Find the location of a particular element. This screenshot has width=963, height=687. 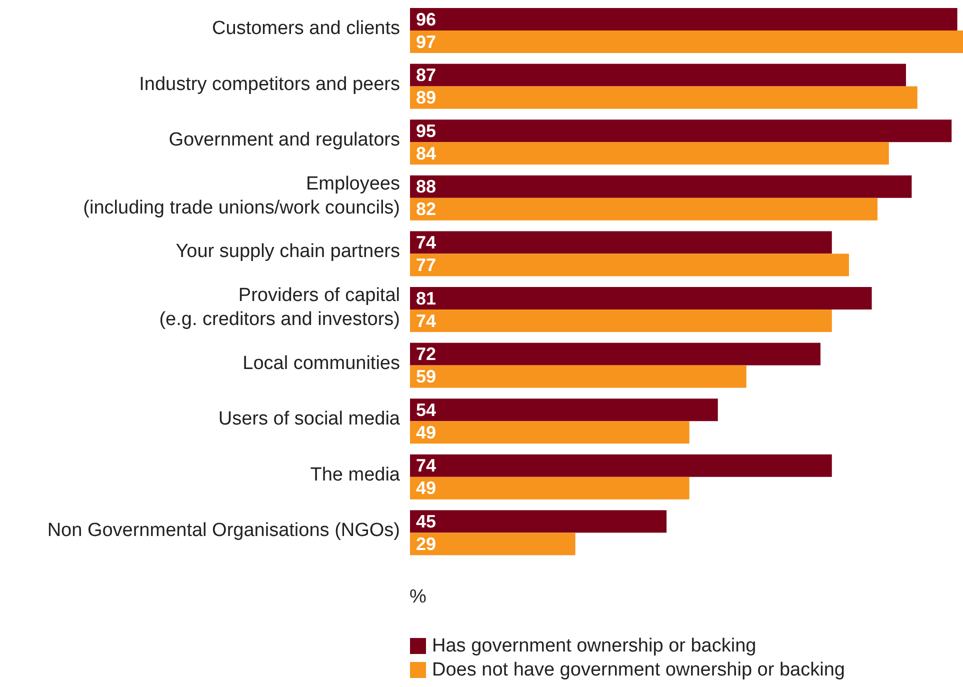

data-label: 87 is located at coordinates (426, 75).